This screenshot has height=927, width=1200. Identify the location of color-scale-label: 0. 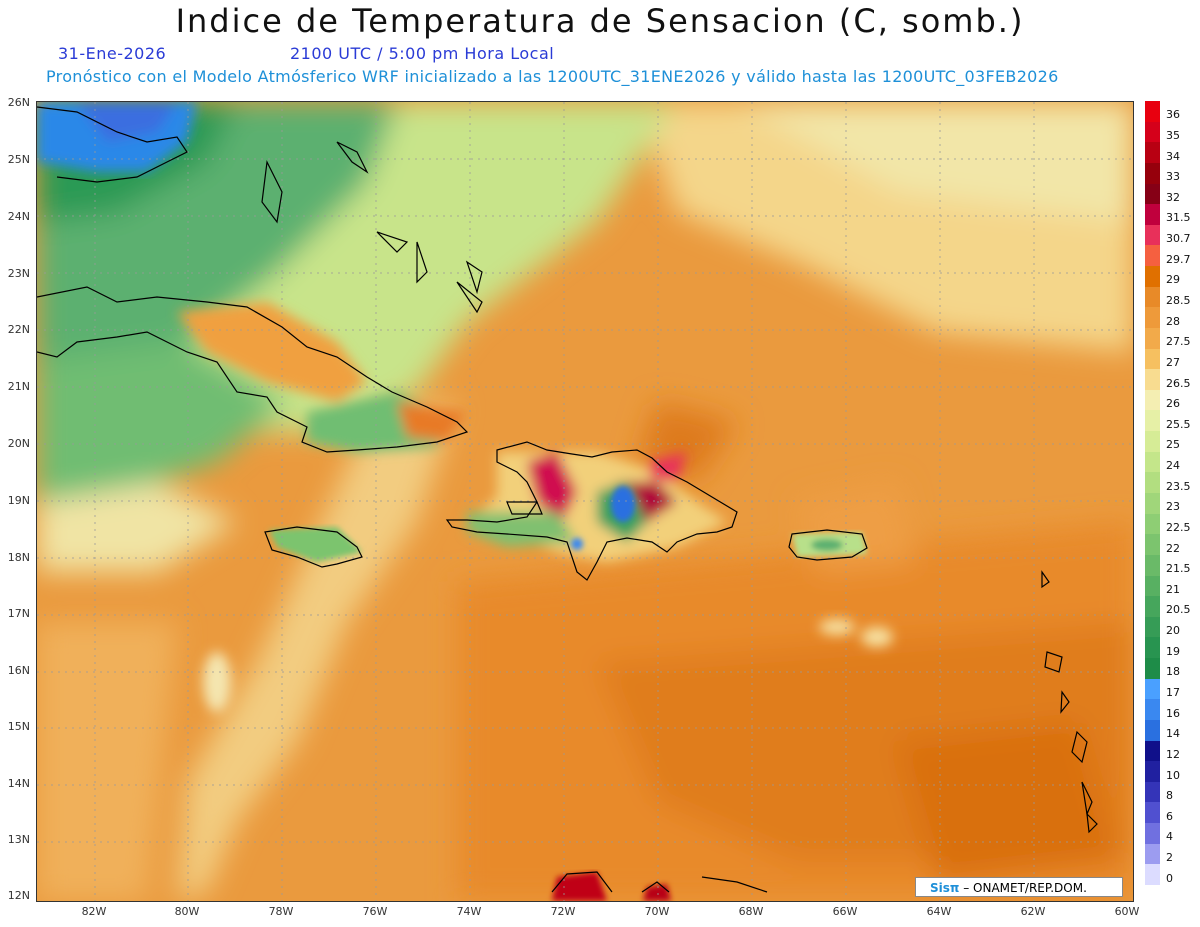
(1169, 878).